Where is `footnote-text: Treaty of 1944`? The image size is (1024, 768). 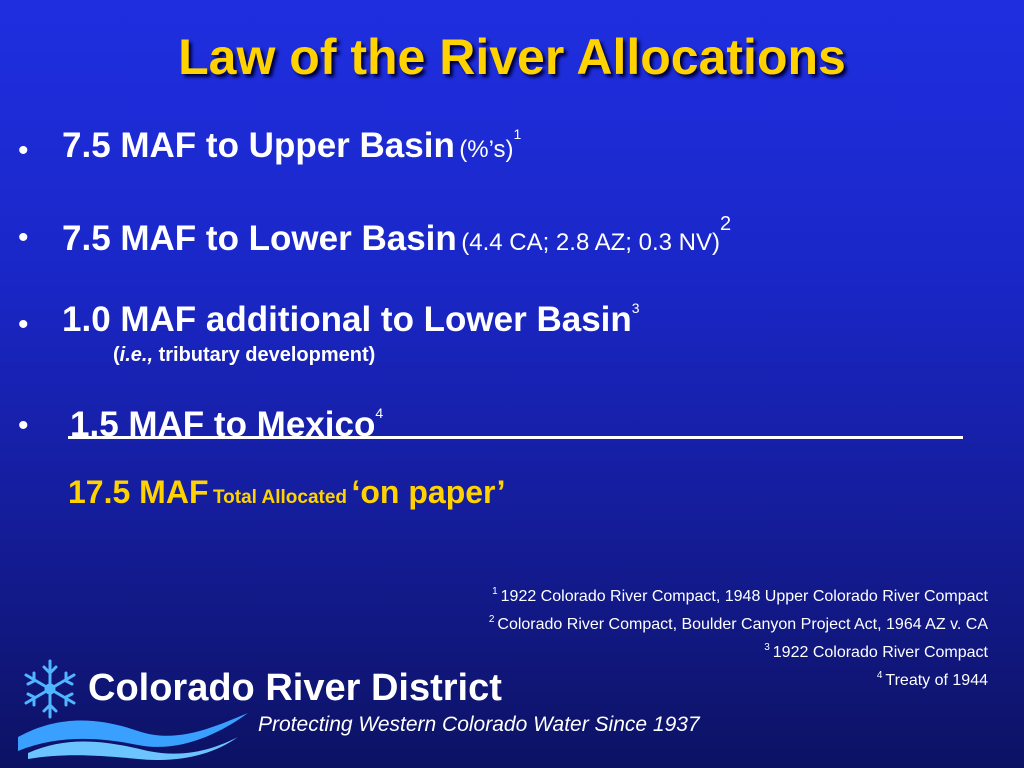
footnote-text: Treaty of 1944 is located at coordinates (936, 680).